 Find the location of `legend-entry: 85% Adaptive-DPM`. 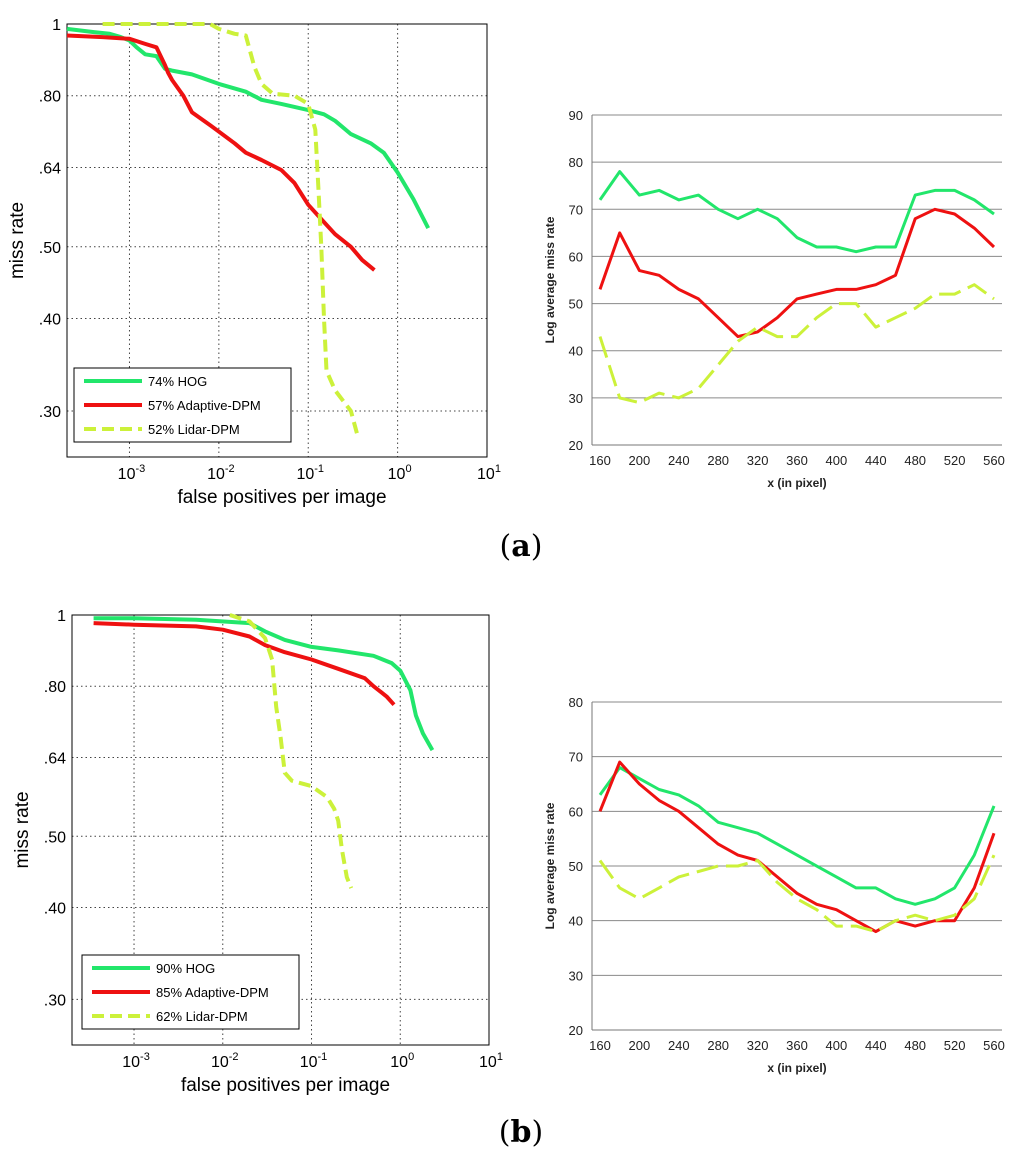

legend-entry: 85% Adaptive-DPM is located at coordinates (212, 992).